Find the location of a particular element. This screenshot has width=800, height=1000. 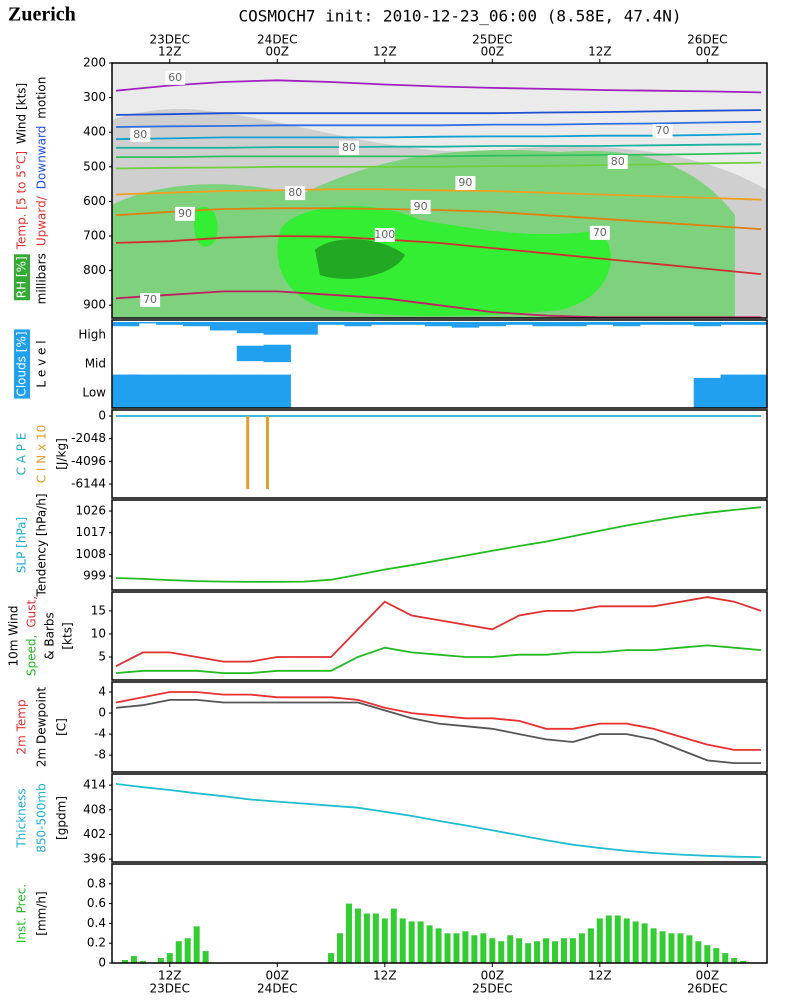

y-tick-label: 402 is located at coordinates (94, 834).